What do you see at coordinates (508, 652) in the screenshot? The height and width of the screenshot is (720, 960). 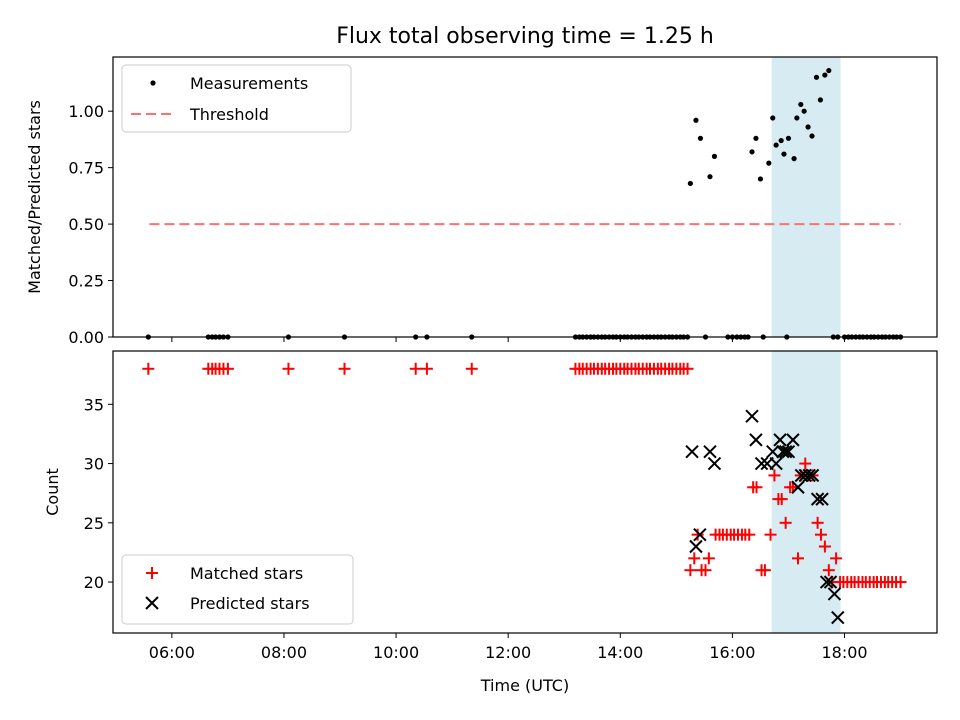 I see `bottom-xtick-label-3: 12:00` at bounding box center [508, 652].